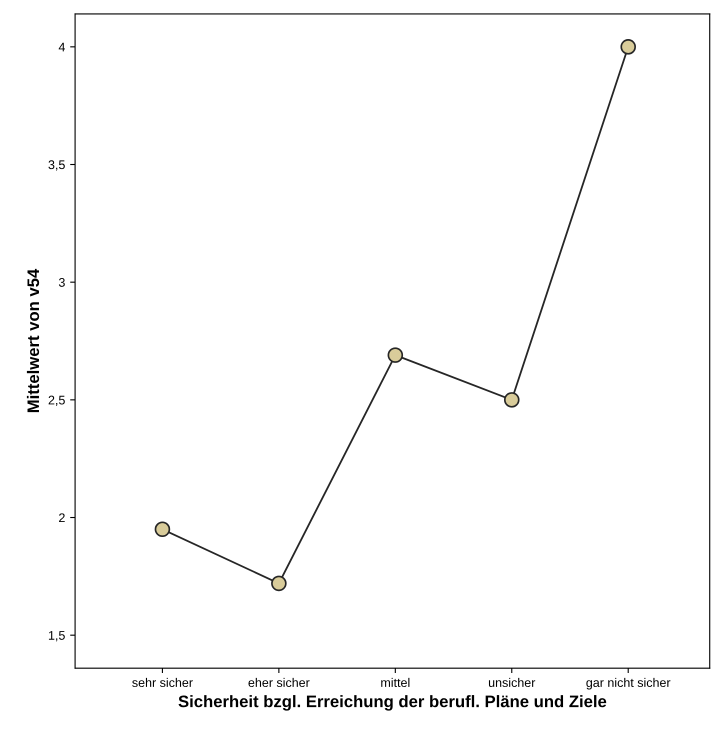  What do you see at coordinates (392, 703) in the screenshot?
I see `x-axis-title: Sicherheit bzgl. Erreichung der berufl. Pläne und Ziele` at bounding box center [392, 703].